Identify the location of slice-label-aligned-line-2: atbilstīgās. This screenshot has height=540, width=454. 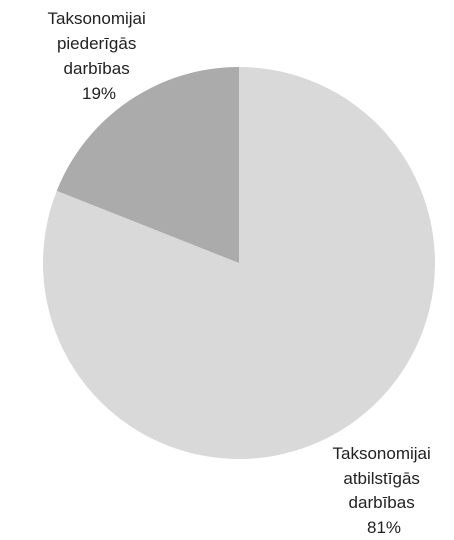
(381, 478).